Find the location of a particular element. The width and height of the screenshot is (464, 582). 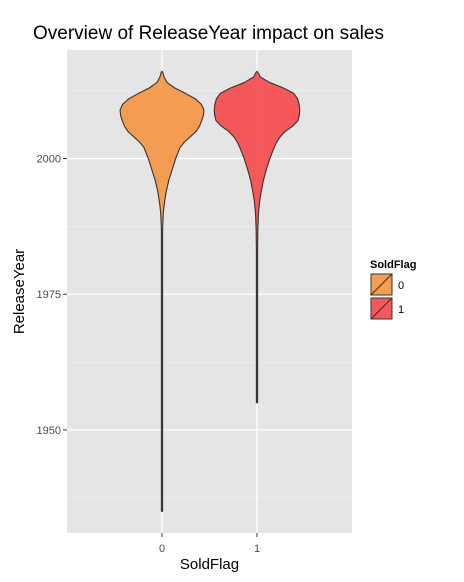

y-tick-label: 2000 is located at coordinates (49, 160).